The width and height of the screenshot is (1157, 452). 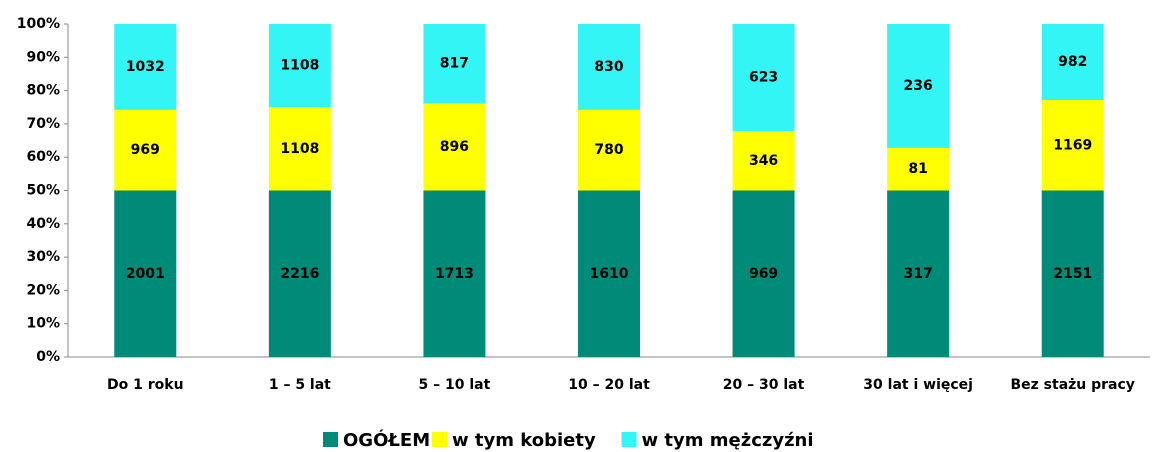 What do you see at coordinates (918, 385) in the screenshot?
I see `x-tick-label: 30 lat i więcej` at bounding box center [918, 385].